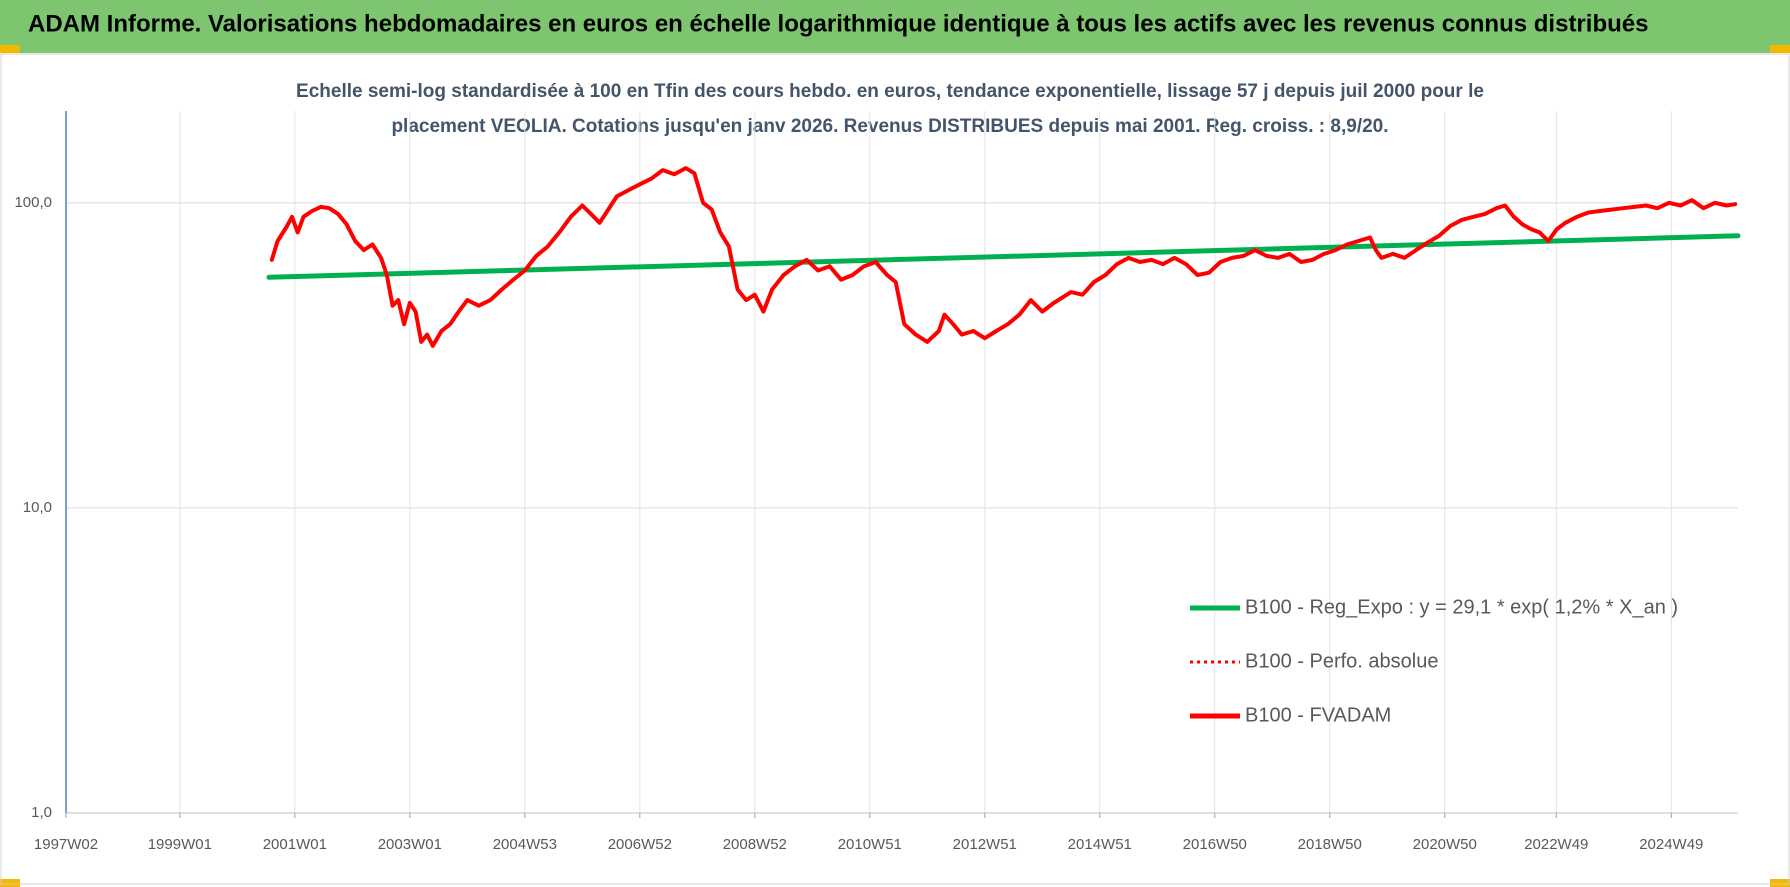 This screenshot has height=887, width=1790. I want to click on x-tick-label: 2016W50, so click(1215, 844).